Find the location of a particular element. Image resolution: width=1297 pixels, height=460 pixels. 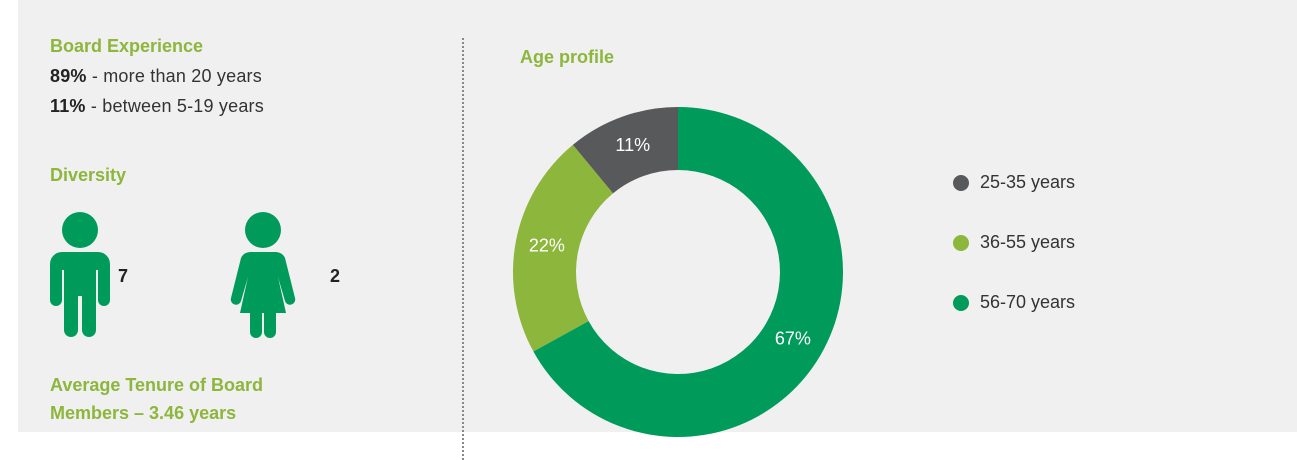

experience-line: 89% - more than 20 years is located at coordinates (156, 76).